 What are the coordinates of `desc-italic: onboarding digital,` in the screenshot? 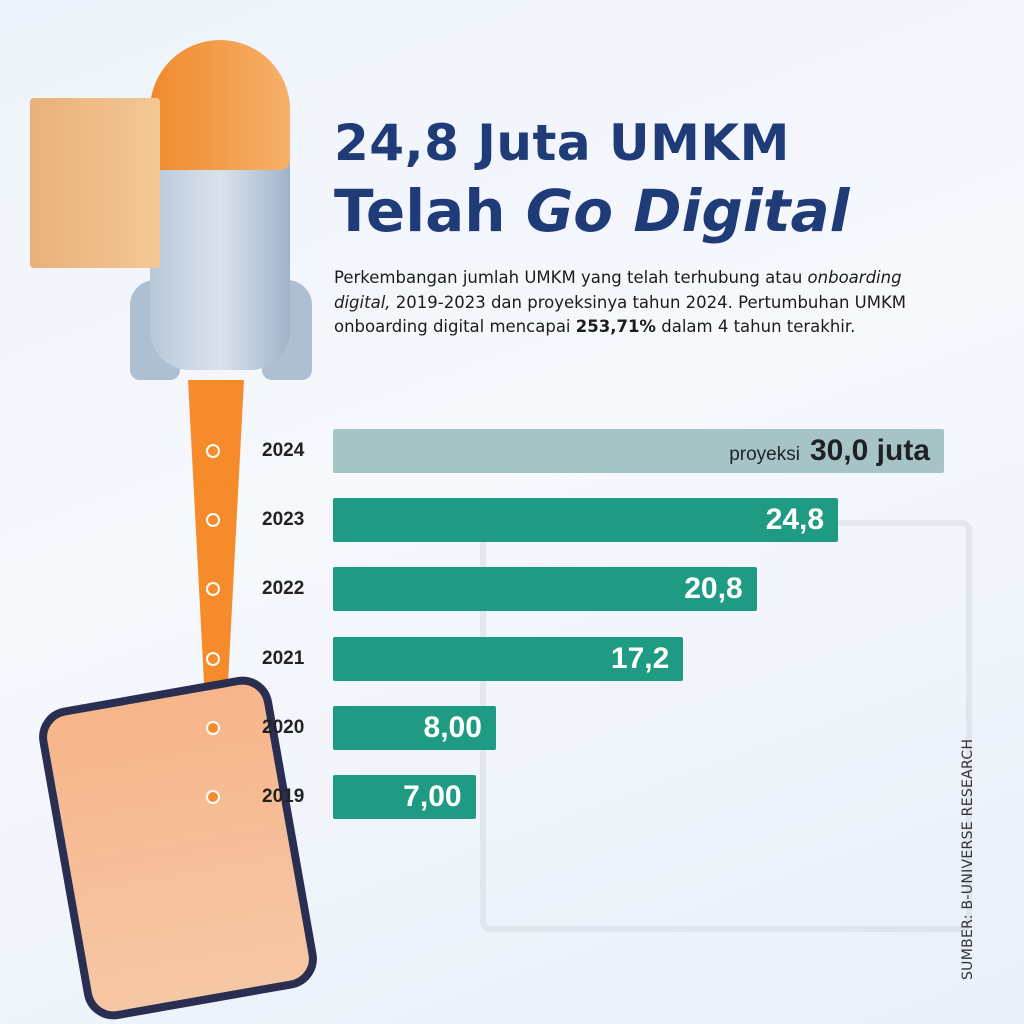 It's located at (618, 290).